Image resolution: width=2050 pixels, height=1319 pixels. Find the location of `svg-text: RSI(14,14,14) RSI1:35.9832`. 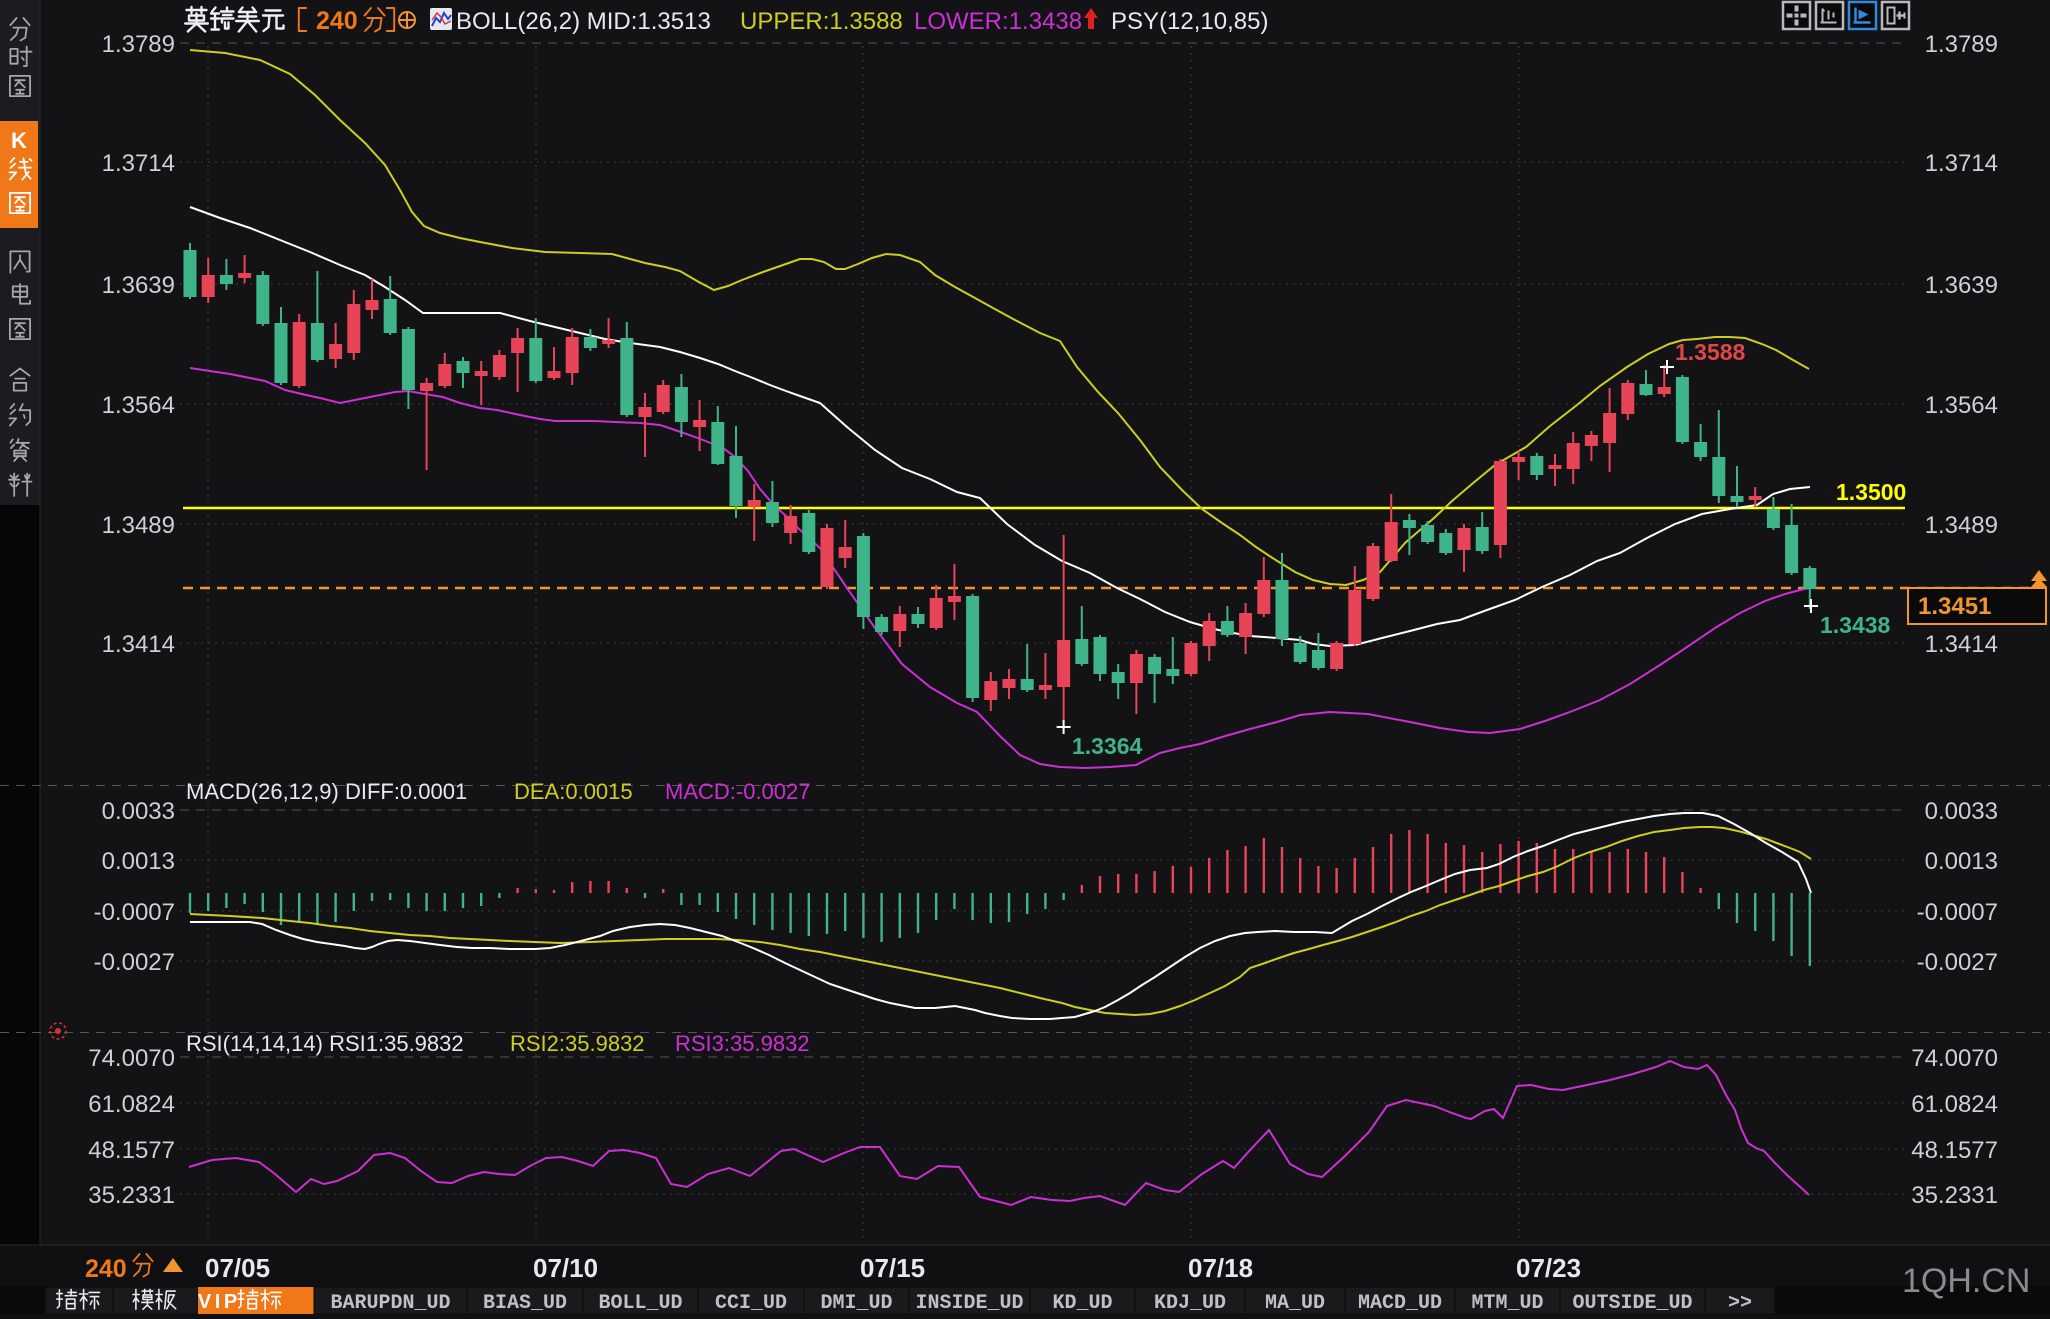

svg-text: RSI(14,14,14) RSI1:35.9832 is located at coordinates (325, 1043).